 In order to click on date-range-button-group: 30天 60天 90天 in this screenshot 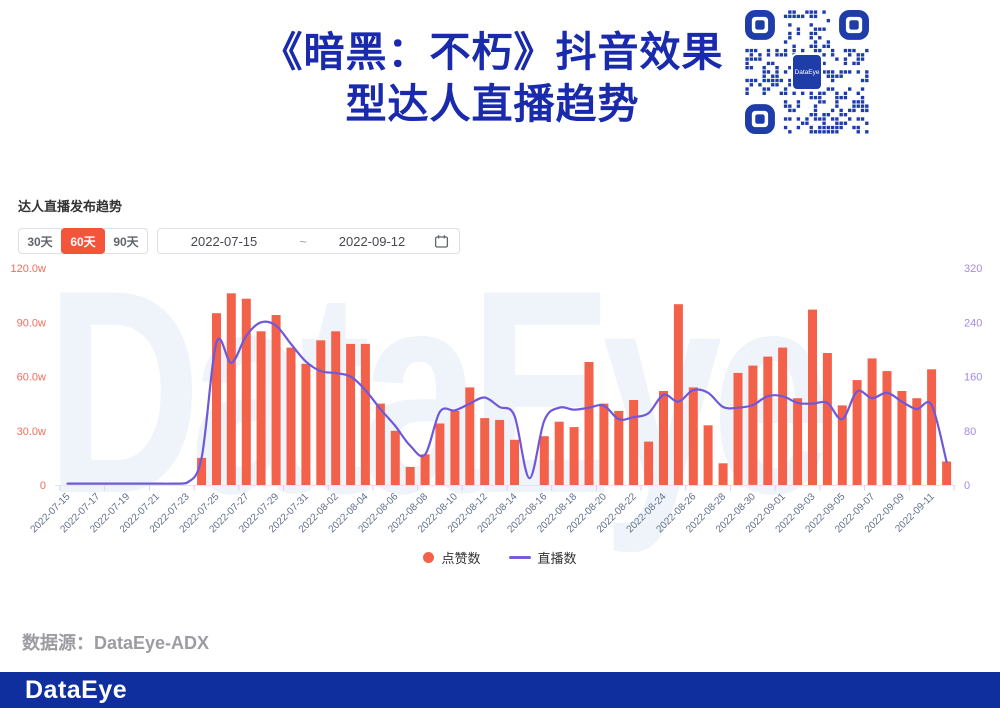, I will do `click(83, 241)`.